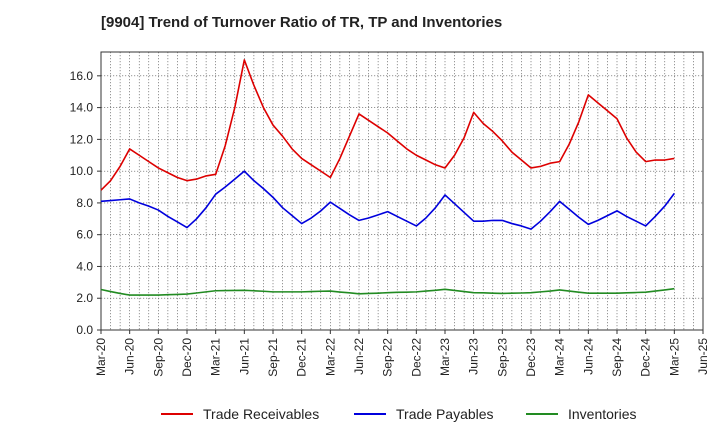 The width and height of the screenshot is (720, 440). I want to click on x-tick-label: Jun-23, so click(474, 356).